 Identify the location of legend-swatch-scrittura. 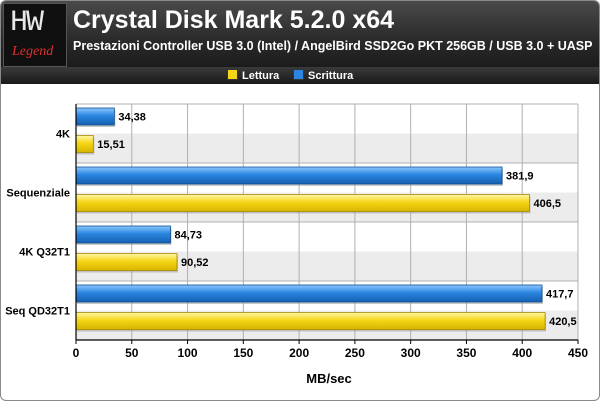
(298, 74).